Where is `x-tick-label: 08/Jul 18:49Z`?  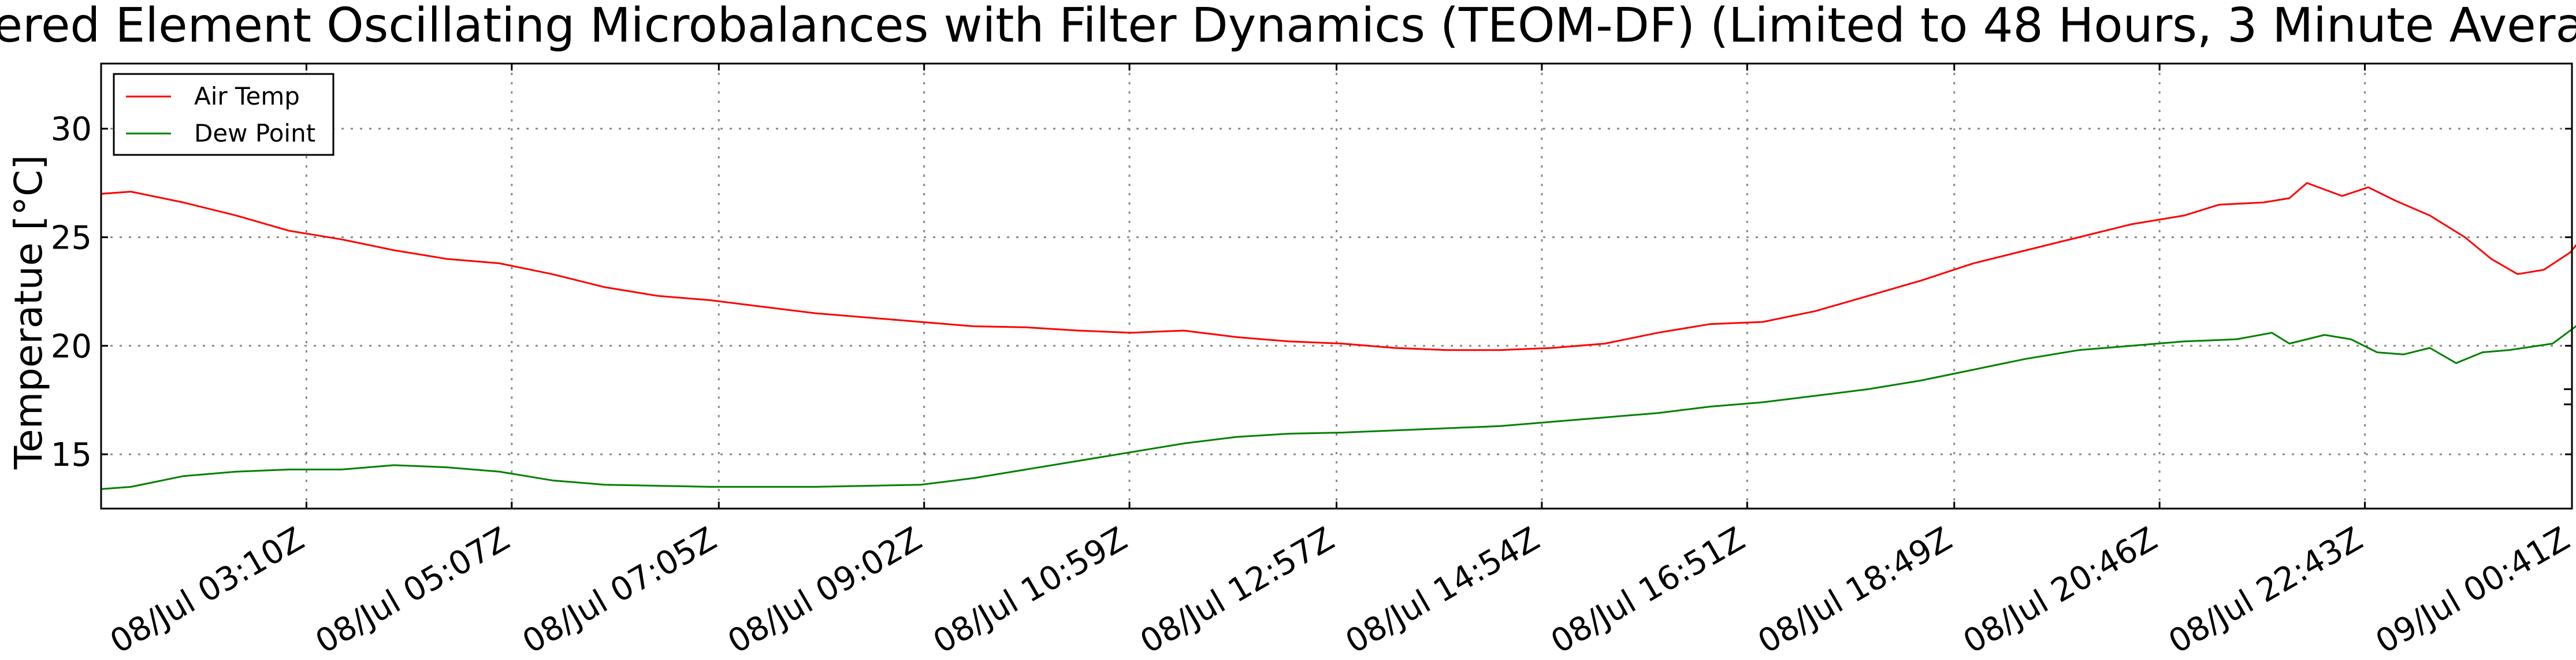
x-tick-label: 08/Jul 18:49Z is located at coordinates (1855, 590).